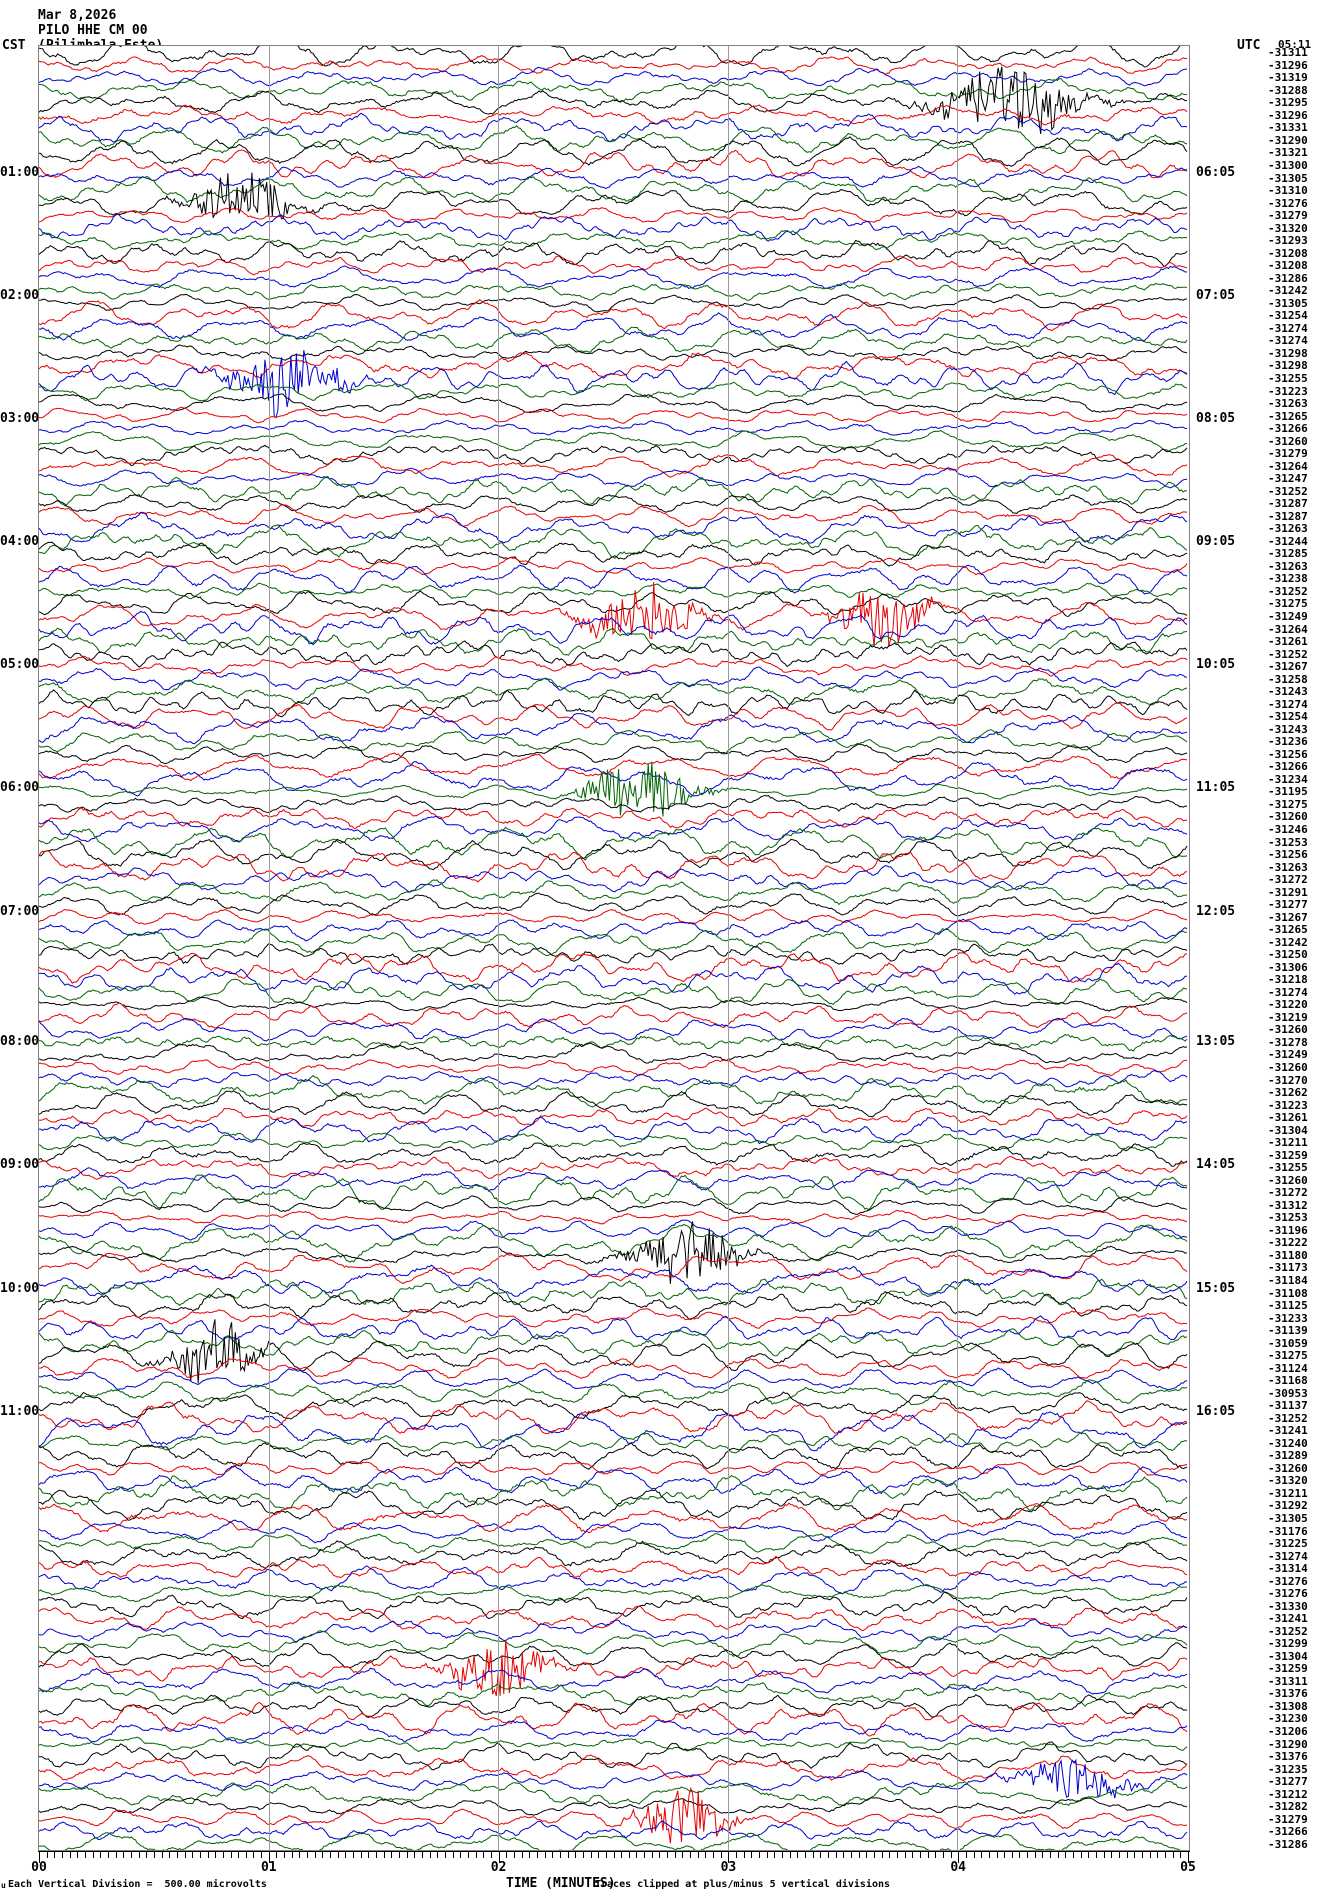 The height and width of the screenshot is (1894, 1330). I want to click on trace-value: -31267, so click(1288, 917).